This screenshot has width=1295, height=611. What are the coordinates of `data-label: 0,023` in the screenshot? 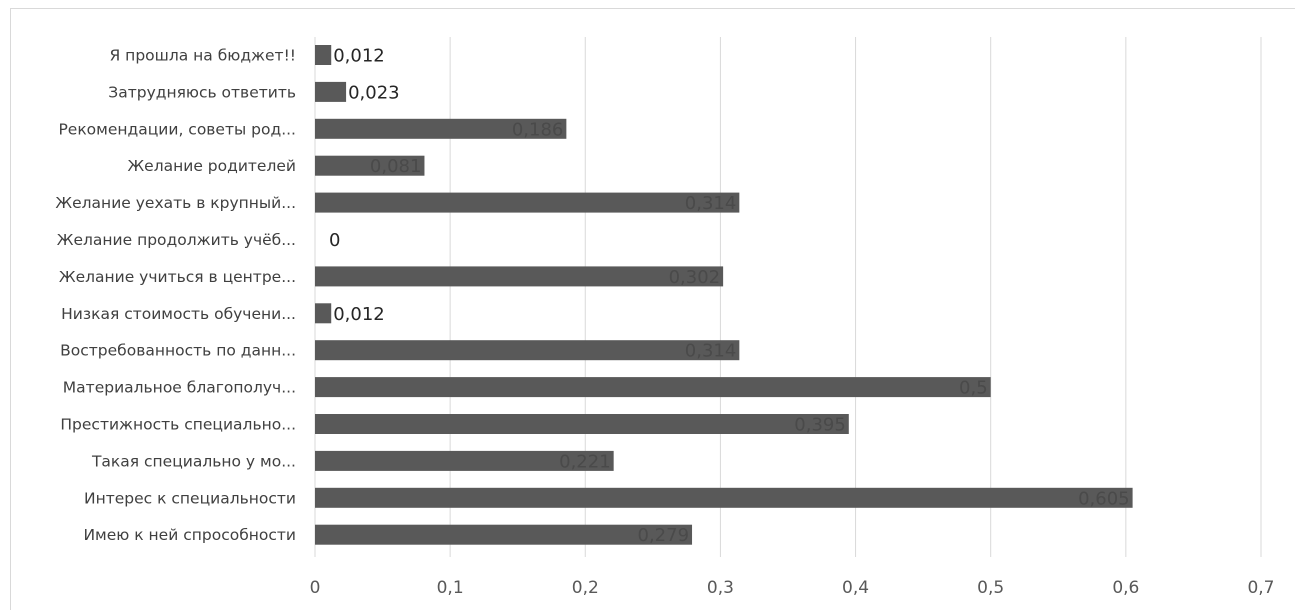 It's located at (374, 92).